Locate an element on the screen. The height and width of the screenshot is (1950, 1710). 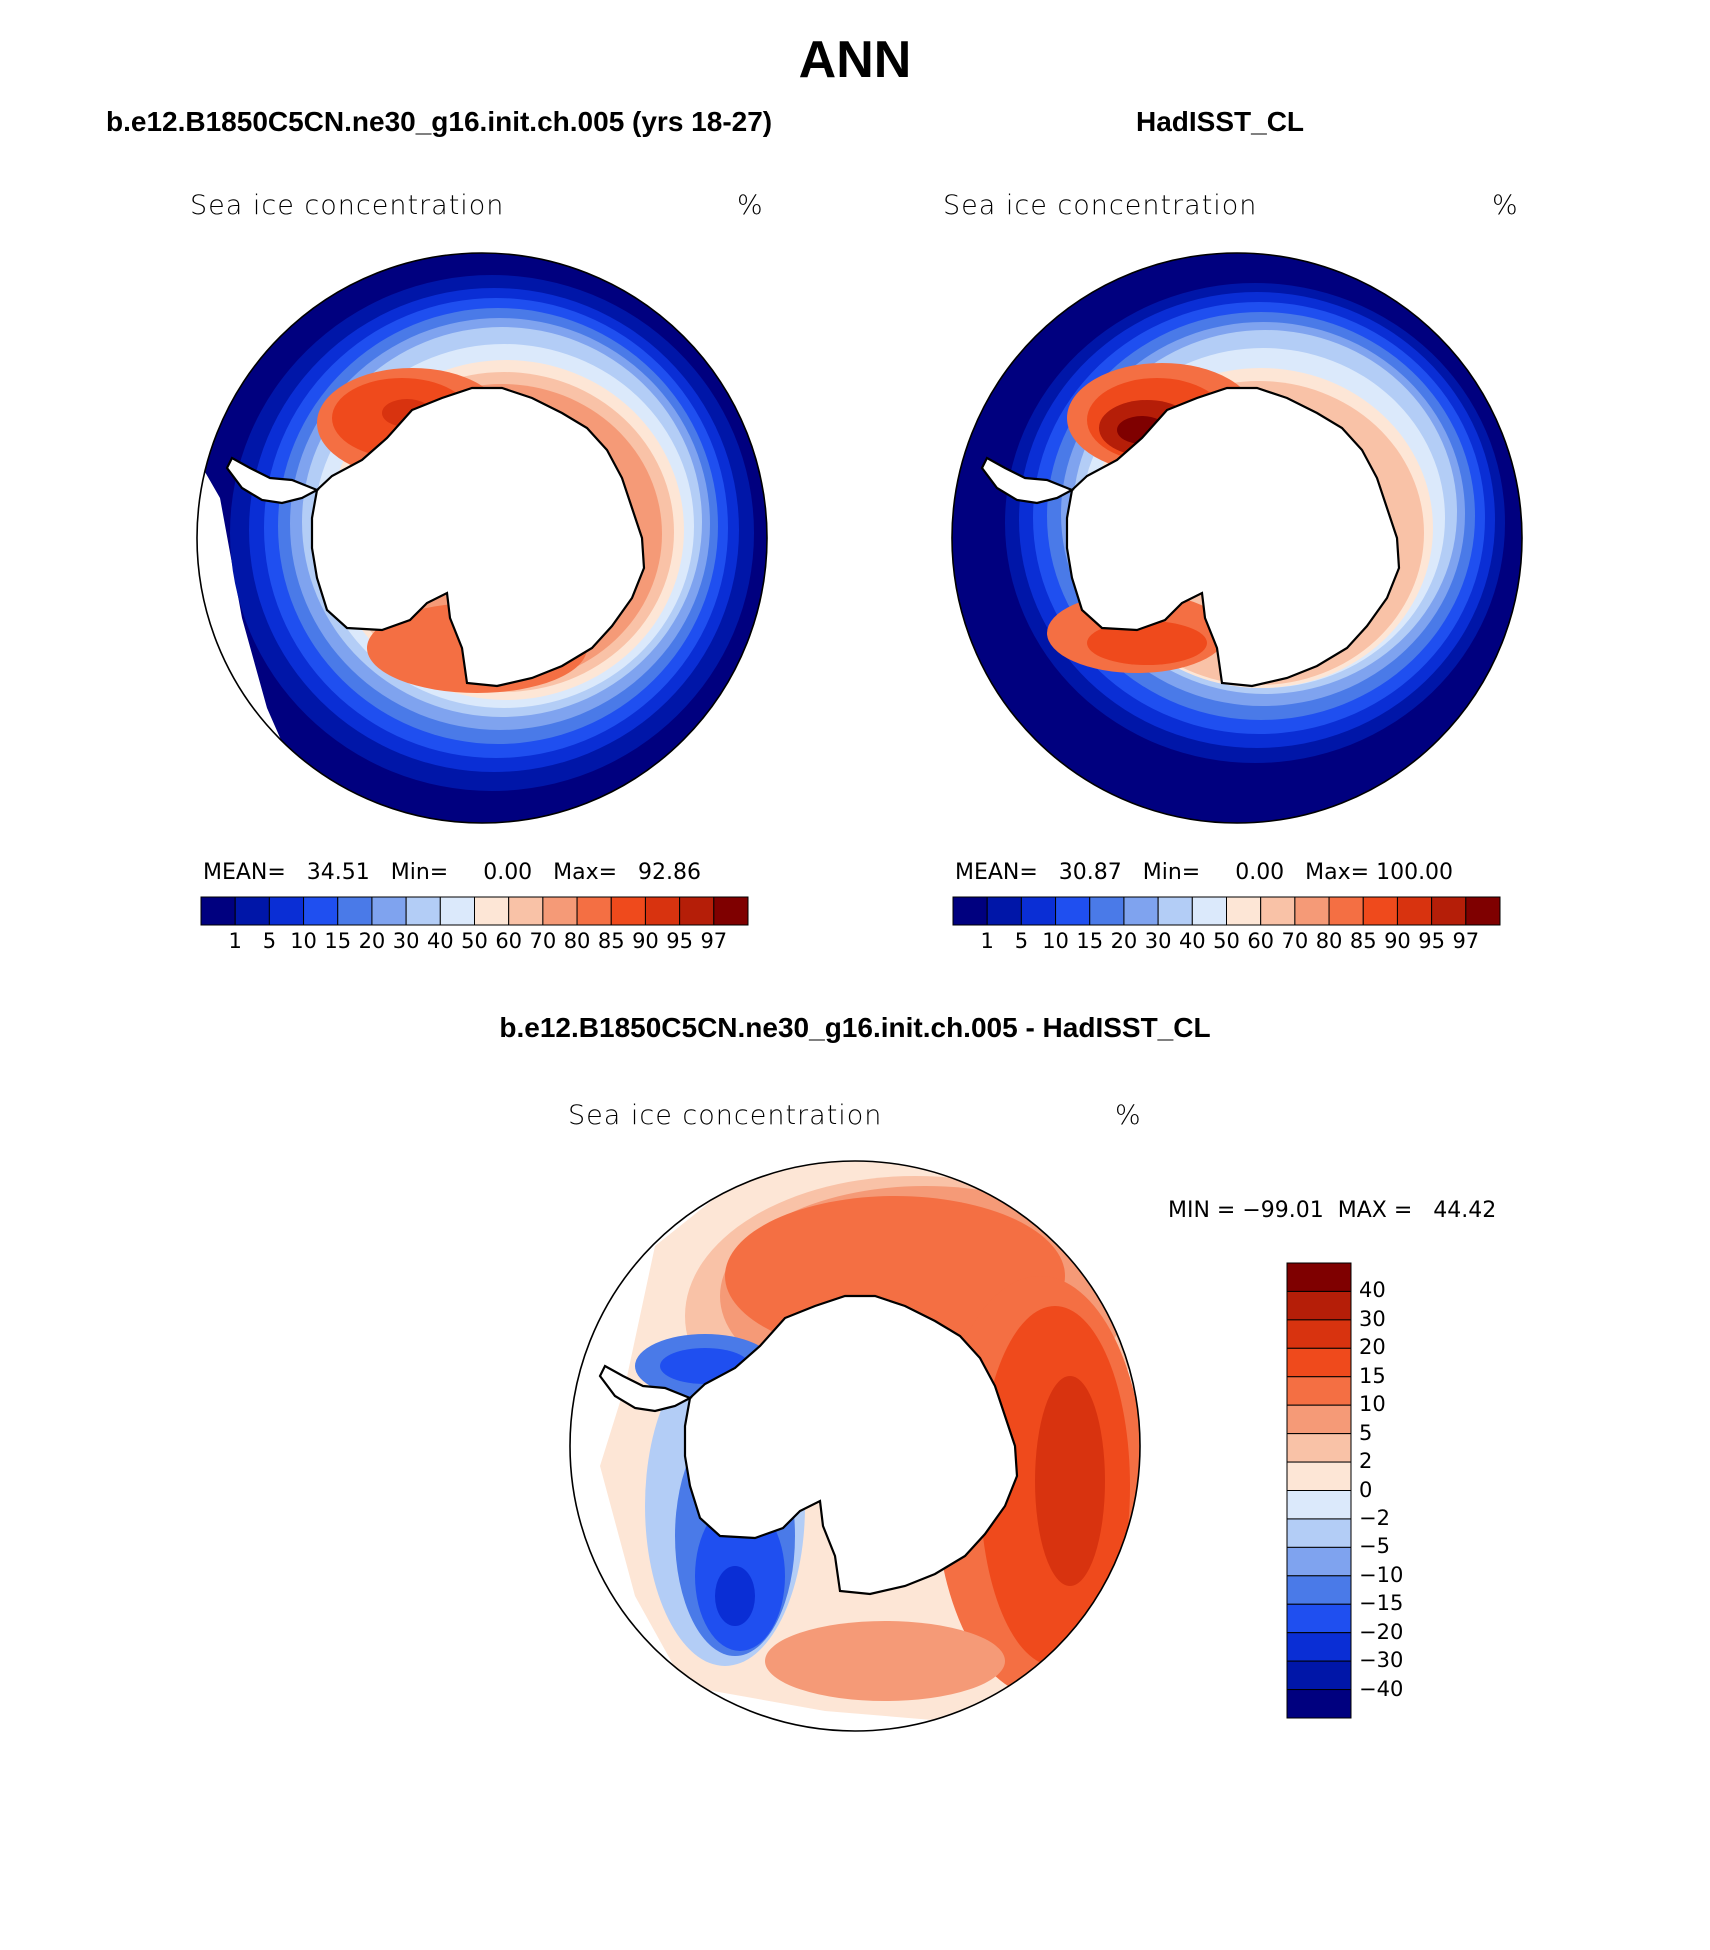
diff-stats: MIN = −99.01 MAX = 44.42 is located at coordinates (1332, 1210).